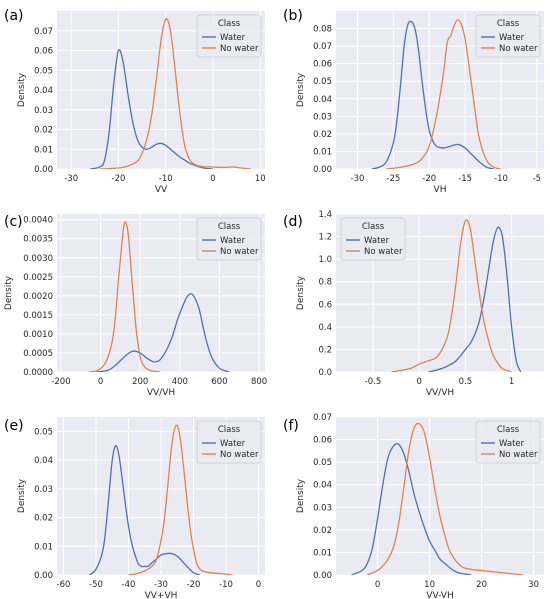  I want to click on x-axis-label: VV+VH, so click(161, 595).